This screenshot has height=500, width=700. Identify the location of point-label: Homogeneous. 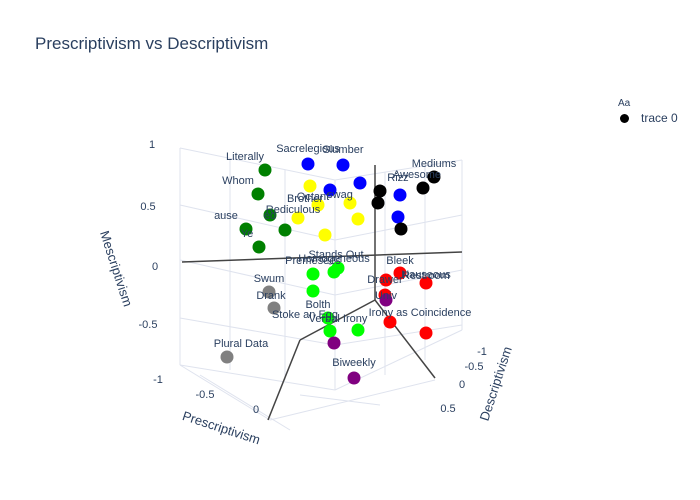
(334, 259).